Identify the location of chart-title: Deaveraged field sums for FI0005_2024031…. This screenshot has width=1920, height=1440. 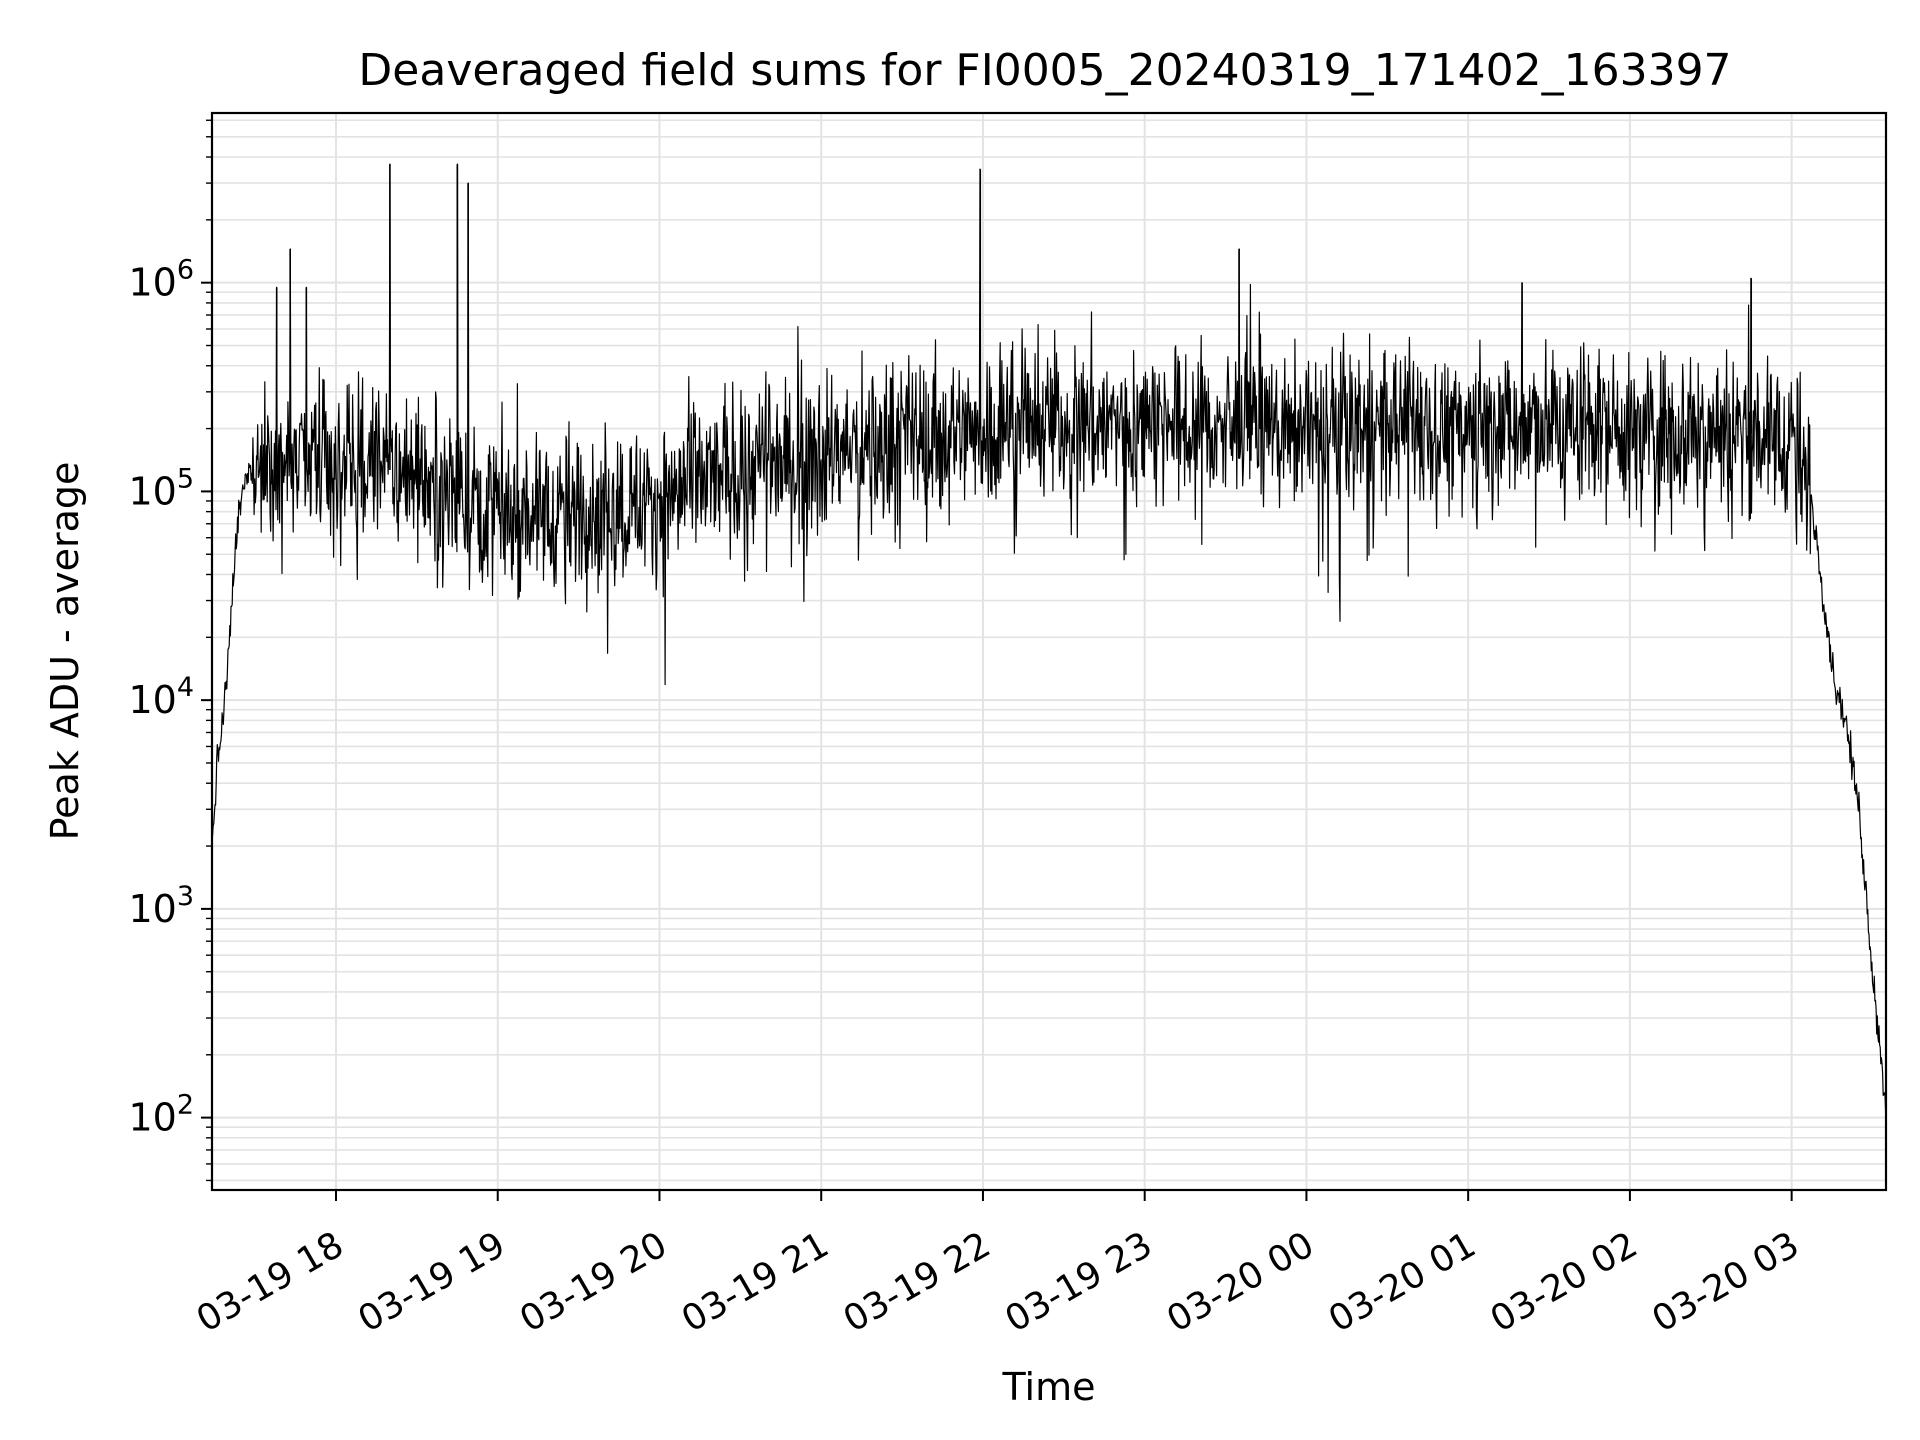
(1044, 70).